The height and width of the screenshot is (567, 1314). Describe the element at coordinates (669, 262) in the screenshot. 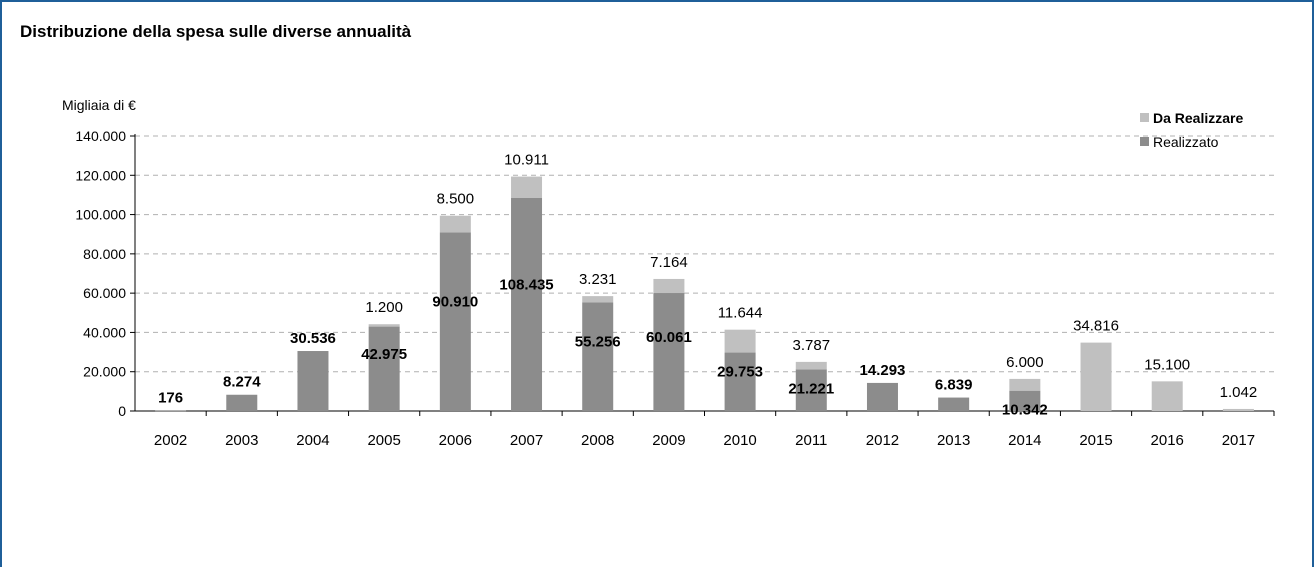

I see `data-label-da-realizzare: 7.164` at that location.